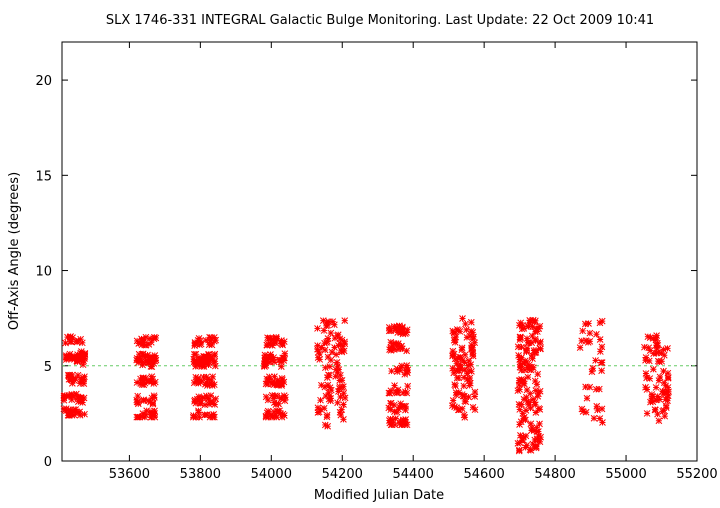 The width and height of the screenshot is (720, 508). What do you see at coordinates (271, 474) in the screenshot?
I see `x-tick-label: 54000` at bounding box center [271, 474].